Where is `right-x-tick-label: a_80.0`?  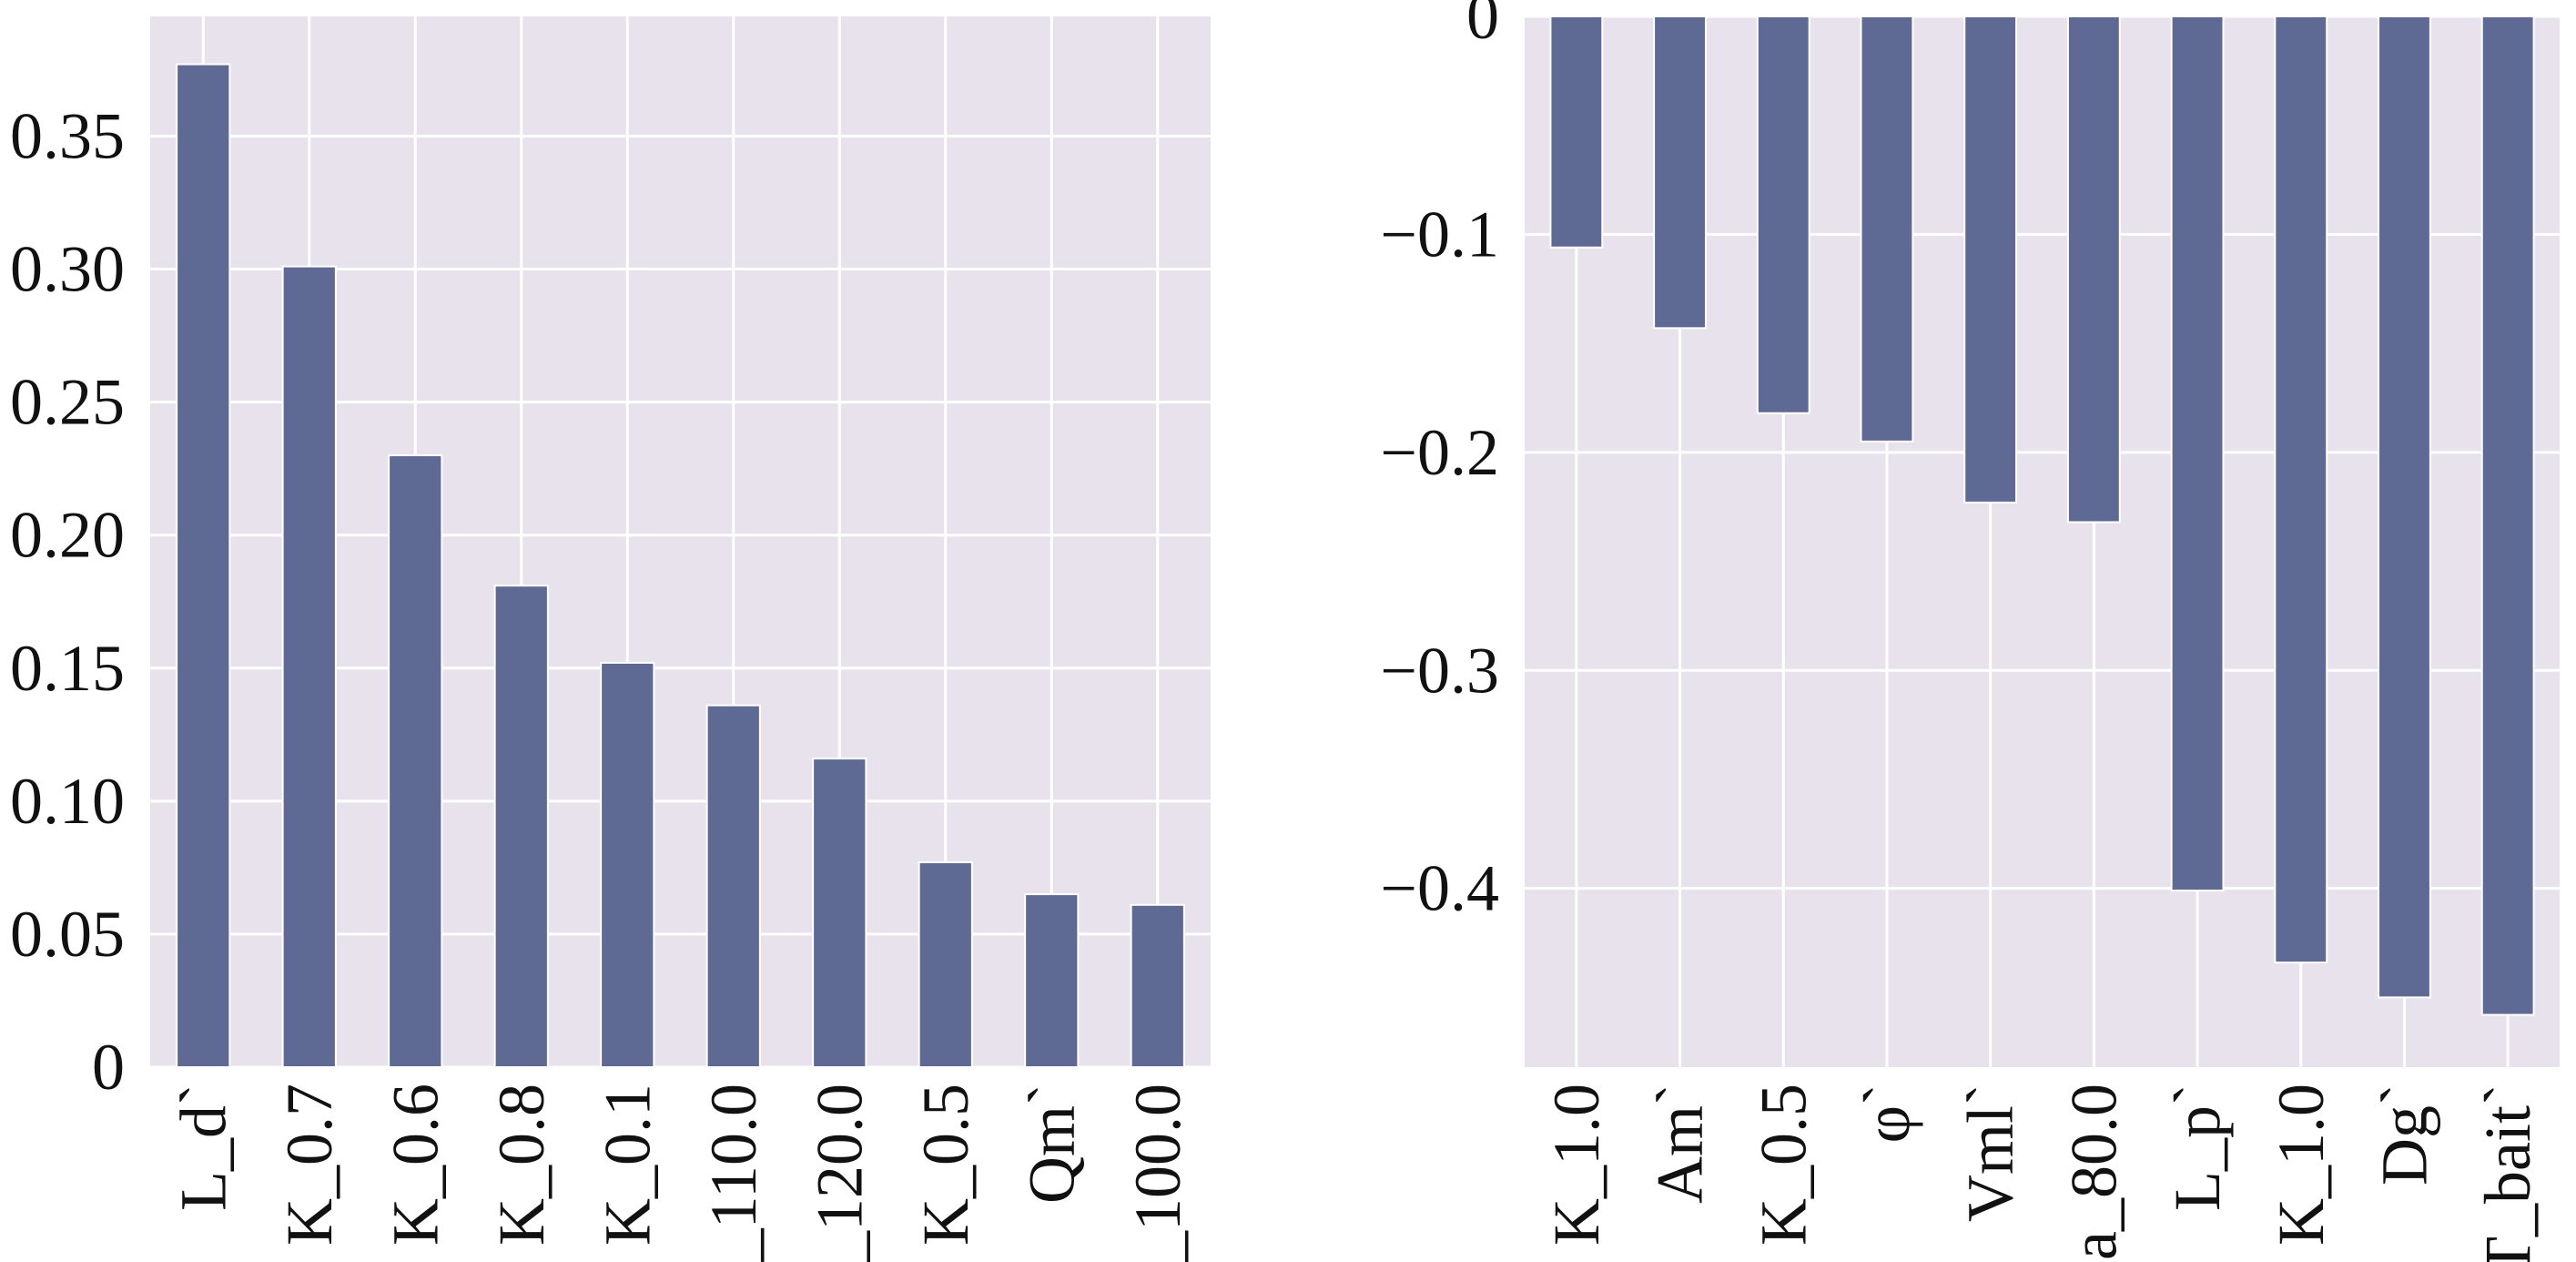 right-x-tick-label: a_80.0 is located at coordinates (2093, 1172).